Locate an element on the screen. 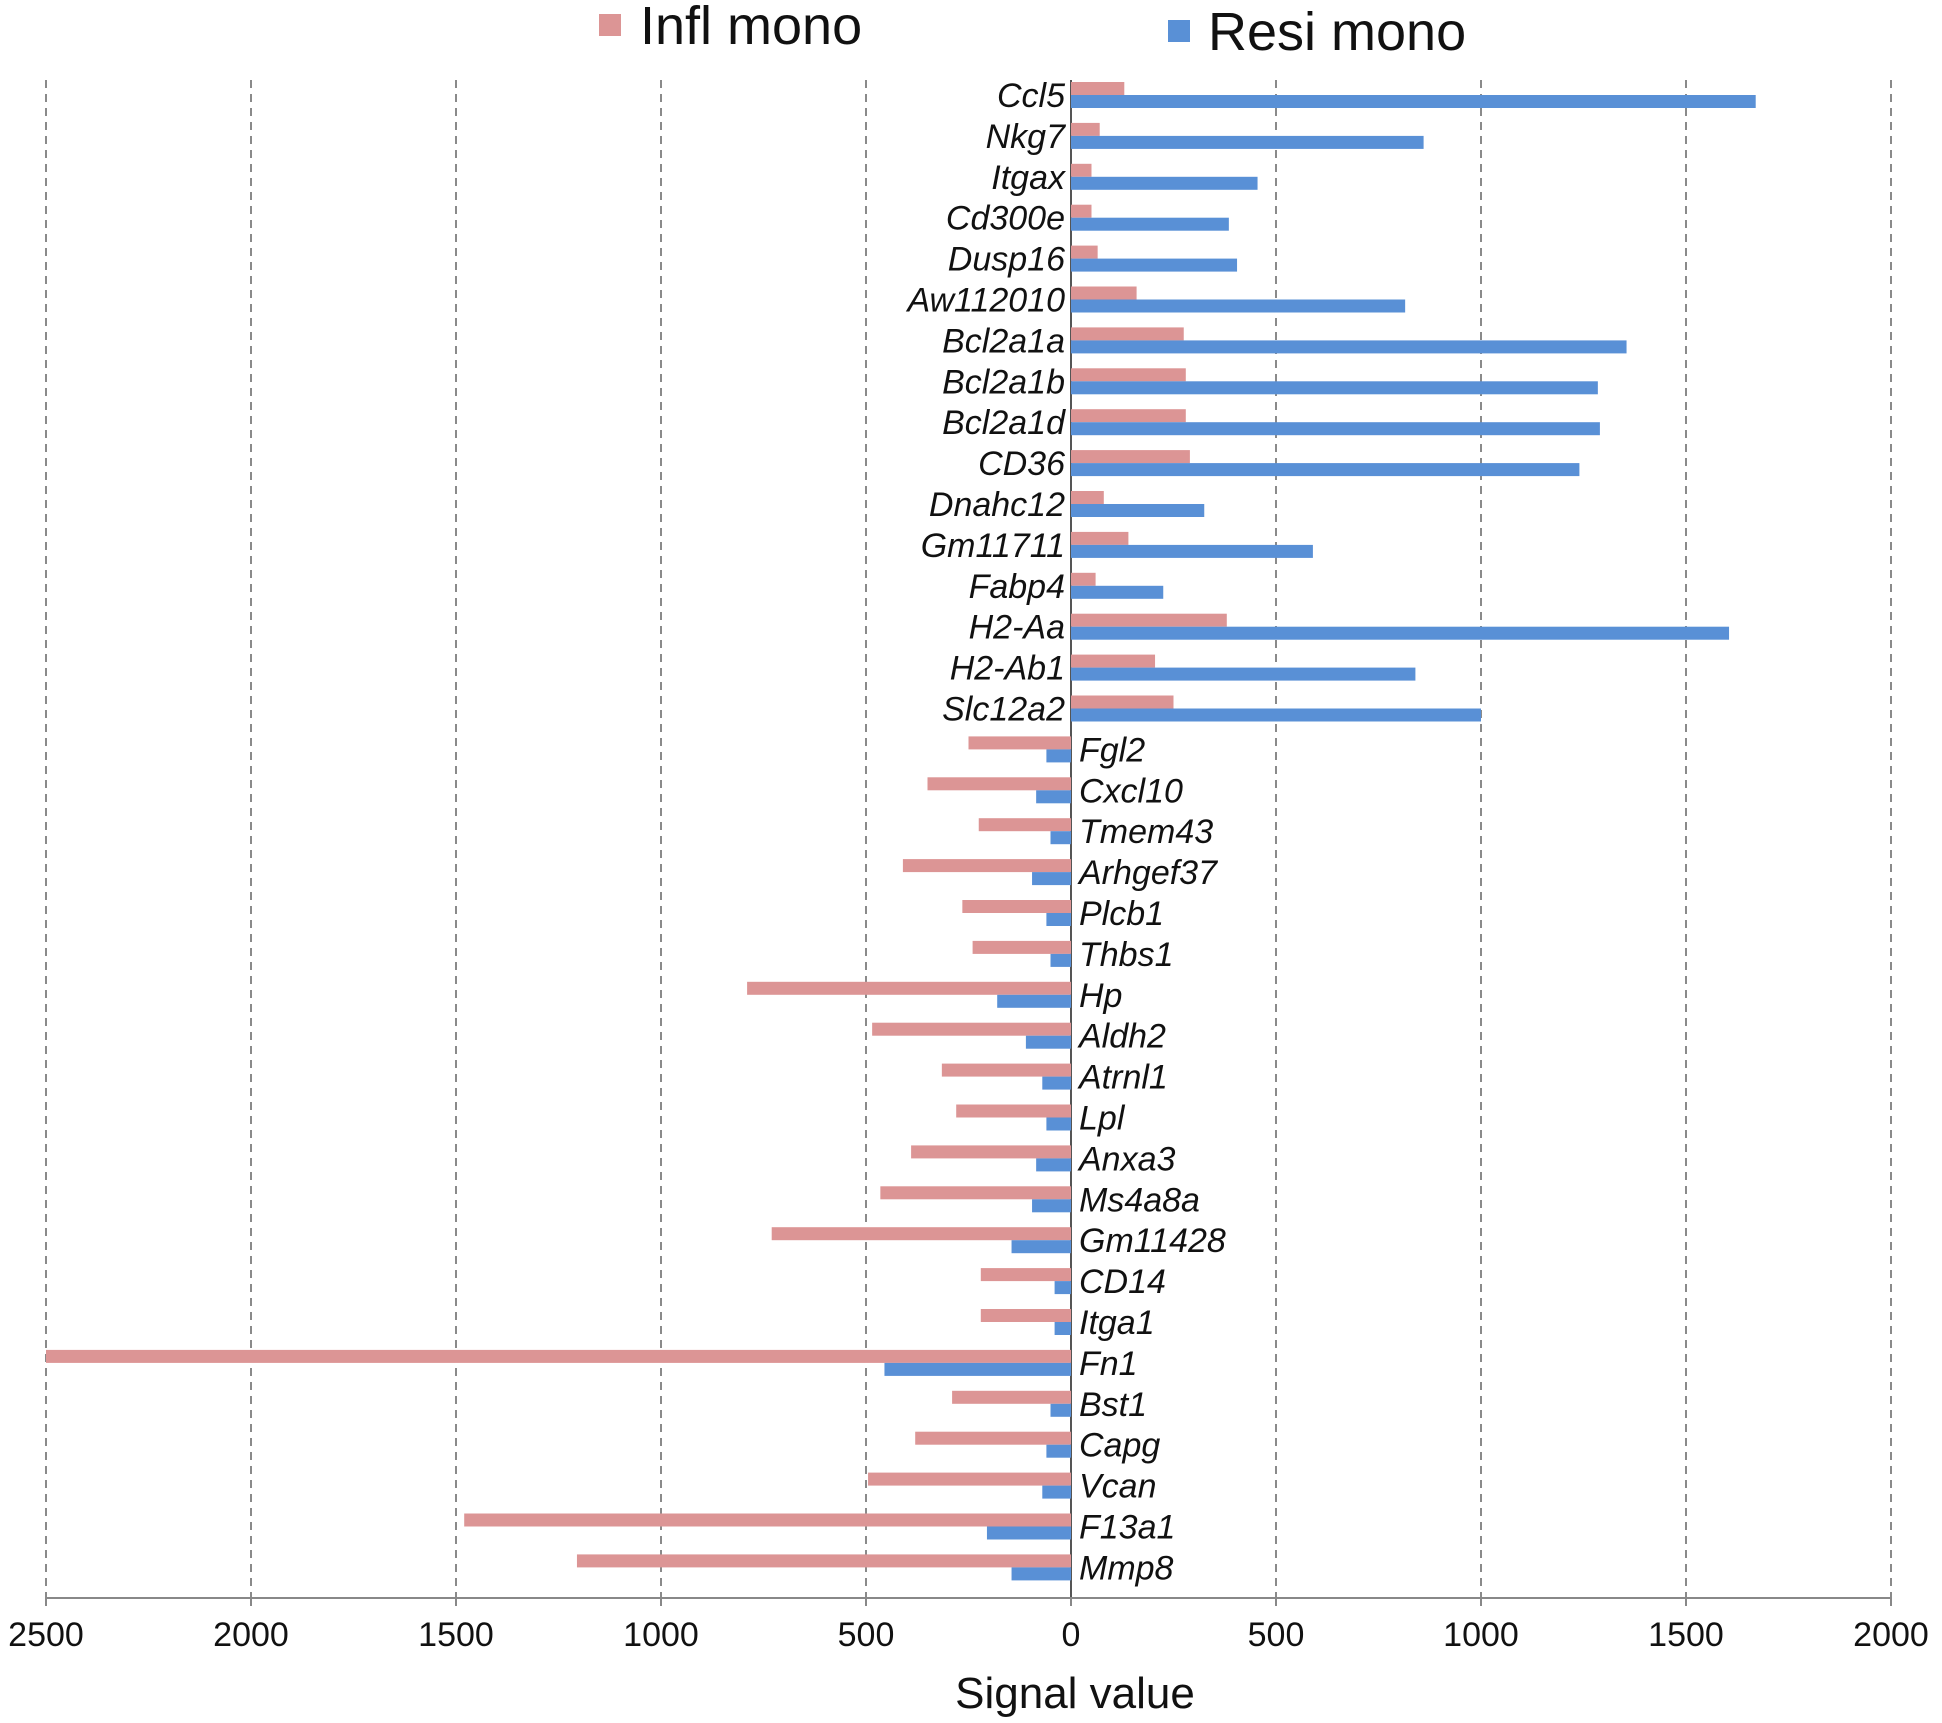  bar-infl-mono-atrnl1 is located at coordinates (1006, 1070).